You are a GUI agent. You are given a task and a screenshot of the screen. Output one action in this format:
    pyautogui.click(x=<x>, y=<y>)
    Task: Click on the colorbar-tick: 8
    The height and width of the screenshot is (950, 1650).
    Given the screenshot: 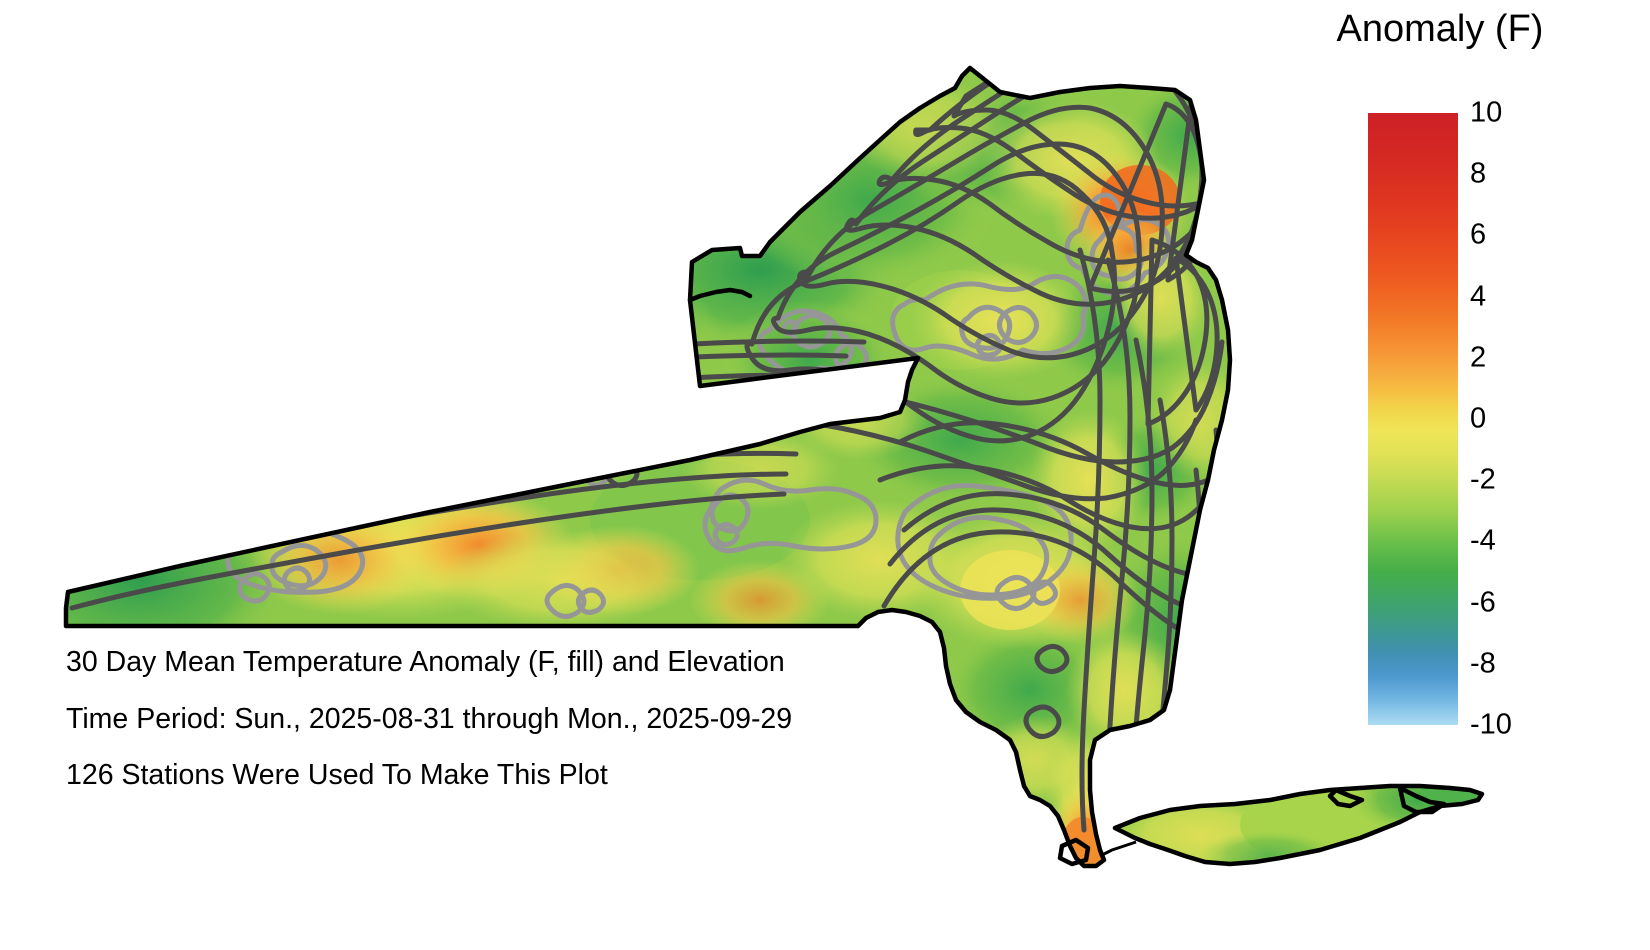 What is the action you would take?
    pyautogui.click(x=1478, y=173)
    